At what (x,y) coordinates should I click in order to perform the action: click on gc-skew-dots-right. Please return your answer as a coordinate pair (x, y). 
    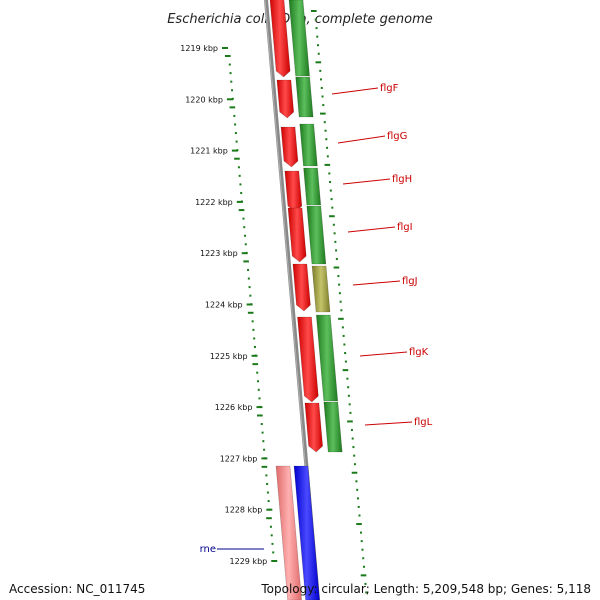
    Looking at the image, I should click on (339, 302).